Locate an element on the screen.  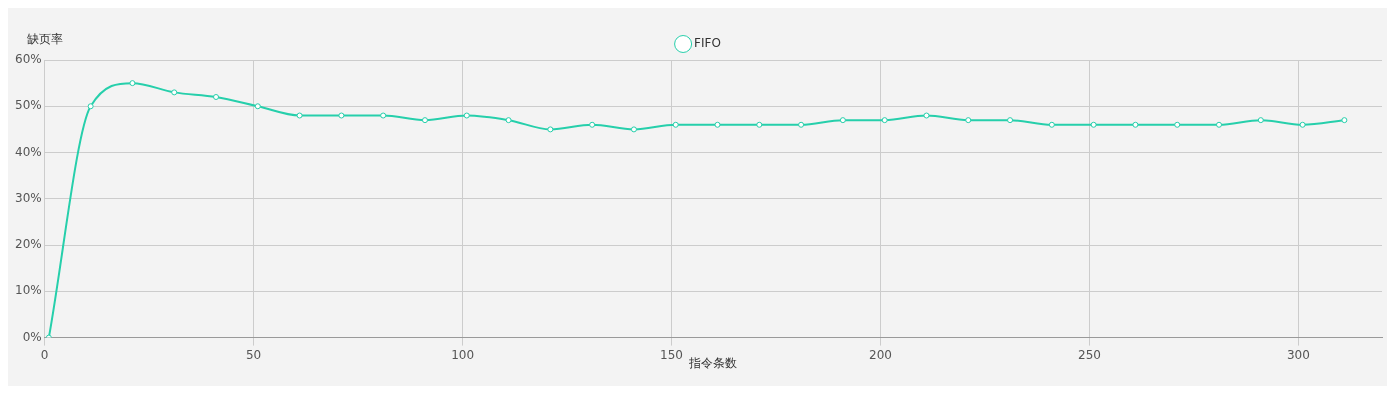
x-tick-label: 200 is located at coordinates (880, 354).